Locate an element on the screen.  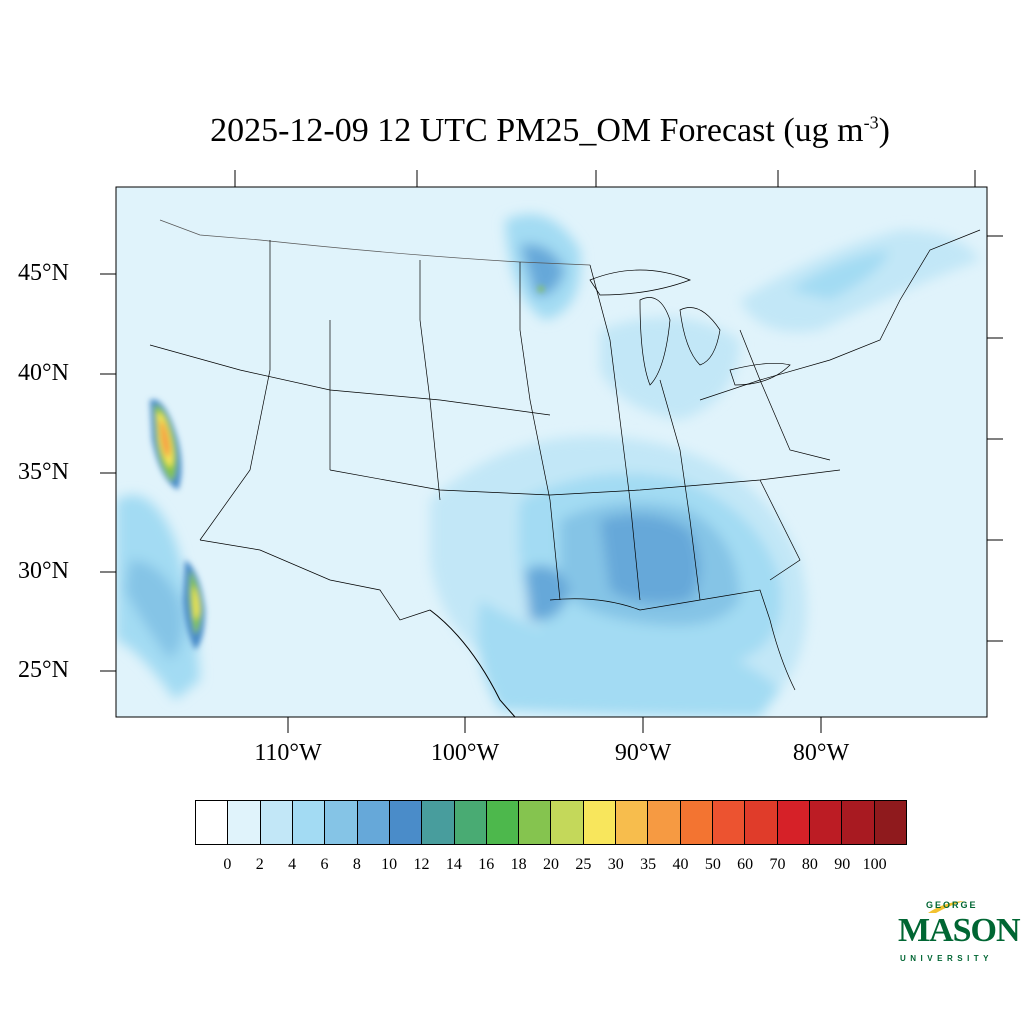
colorbar-label: 18 is located at coordinates (518, 864).